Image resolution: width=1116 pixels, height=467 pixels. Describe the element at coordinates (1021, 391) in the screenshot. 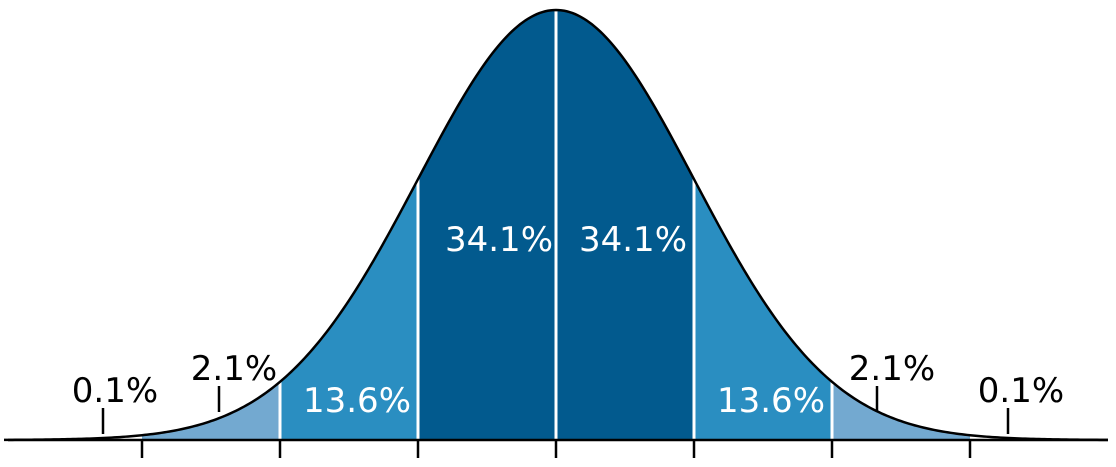

I see `tail-label-right: 0.1%` at that location.